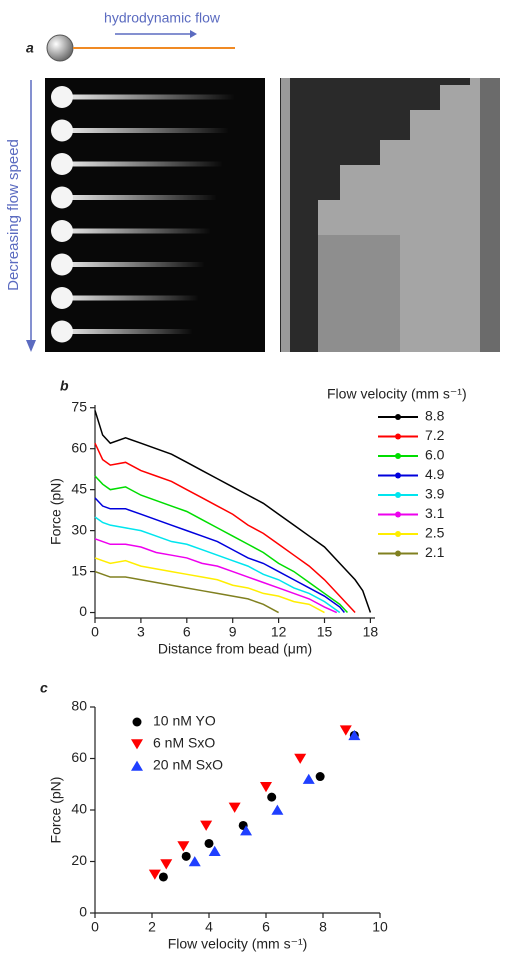  What do you see at coordinates (79, 406) in the screenshot?
I see `y-tick-label: 75` at bounding box center [79, 406].